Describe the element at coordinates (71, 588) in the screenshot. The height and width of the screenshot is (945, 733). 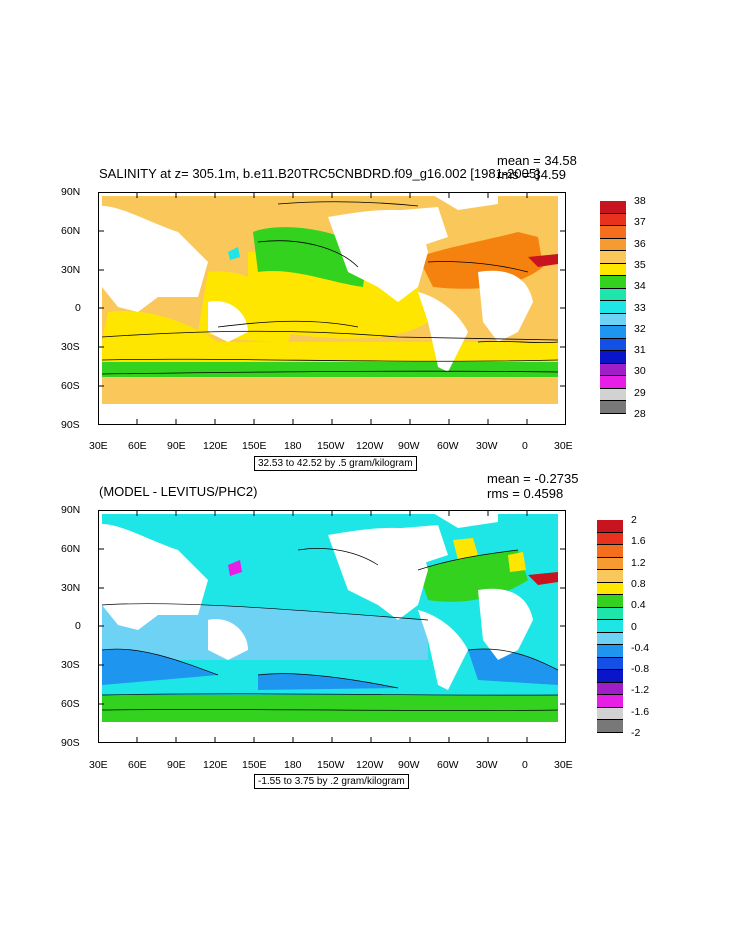
I see `panel2-lat-label: 30N` at that location.